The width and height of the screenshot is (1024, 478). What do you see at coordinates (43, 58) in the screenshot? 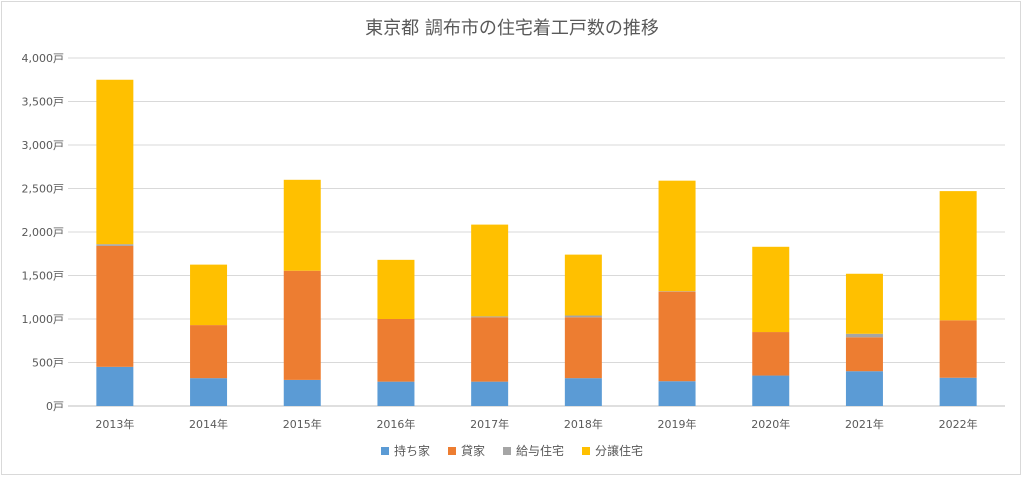
I see `y-tick-label: 4,000戸` at bounding box center [43, 58].